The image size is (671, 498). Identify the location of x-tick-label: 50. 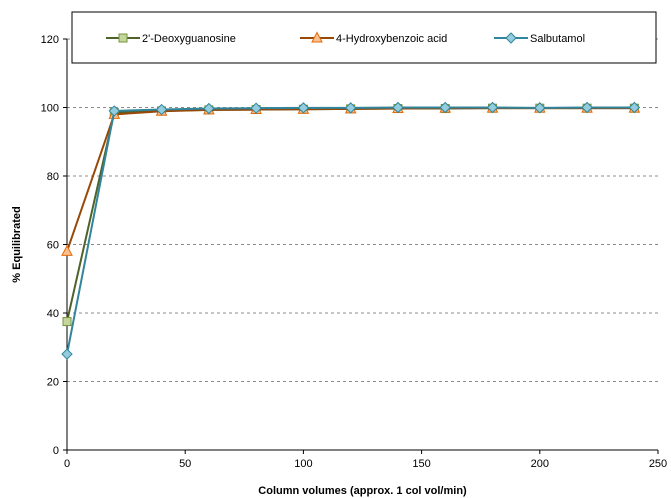
(185, 464).